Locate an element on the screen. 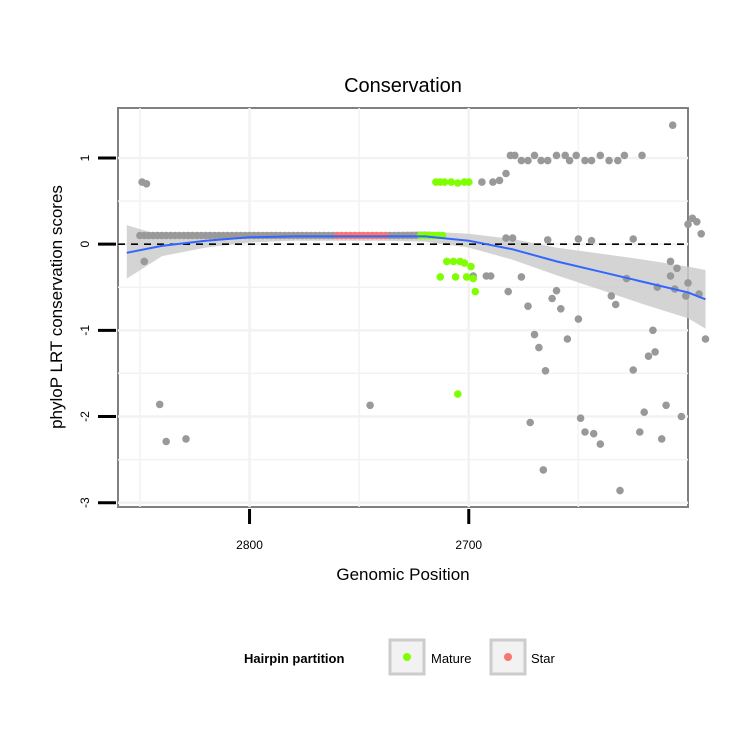 The width and height of the screenshot is (750, 750). confidence-band is located at coordinates (416, 277).